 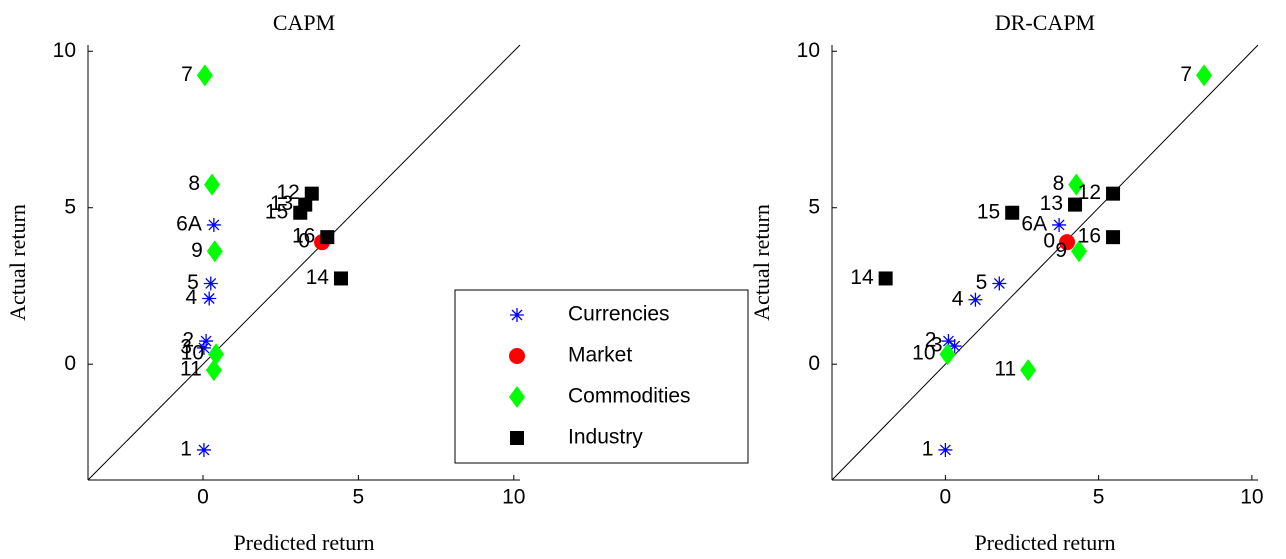 What do you see at coordinates (600, 355) in the screenshot?
I see `legend-label: Market` at bounding box center [600, 355].